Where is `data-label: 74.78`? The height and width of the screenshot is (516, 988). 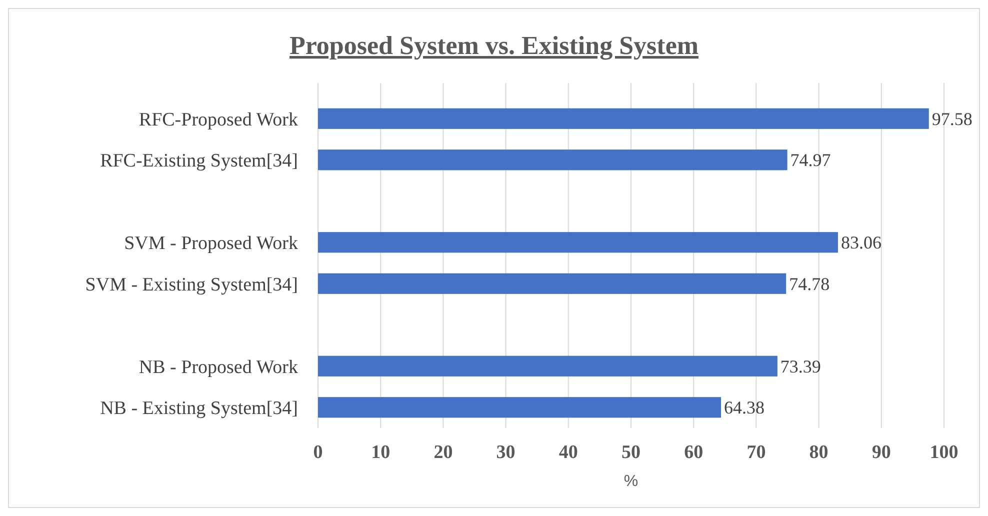
data-label: 74.78 is located at coordinates (809, 284).